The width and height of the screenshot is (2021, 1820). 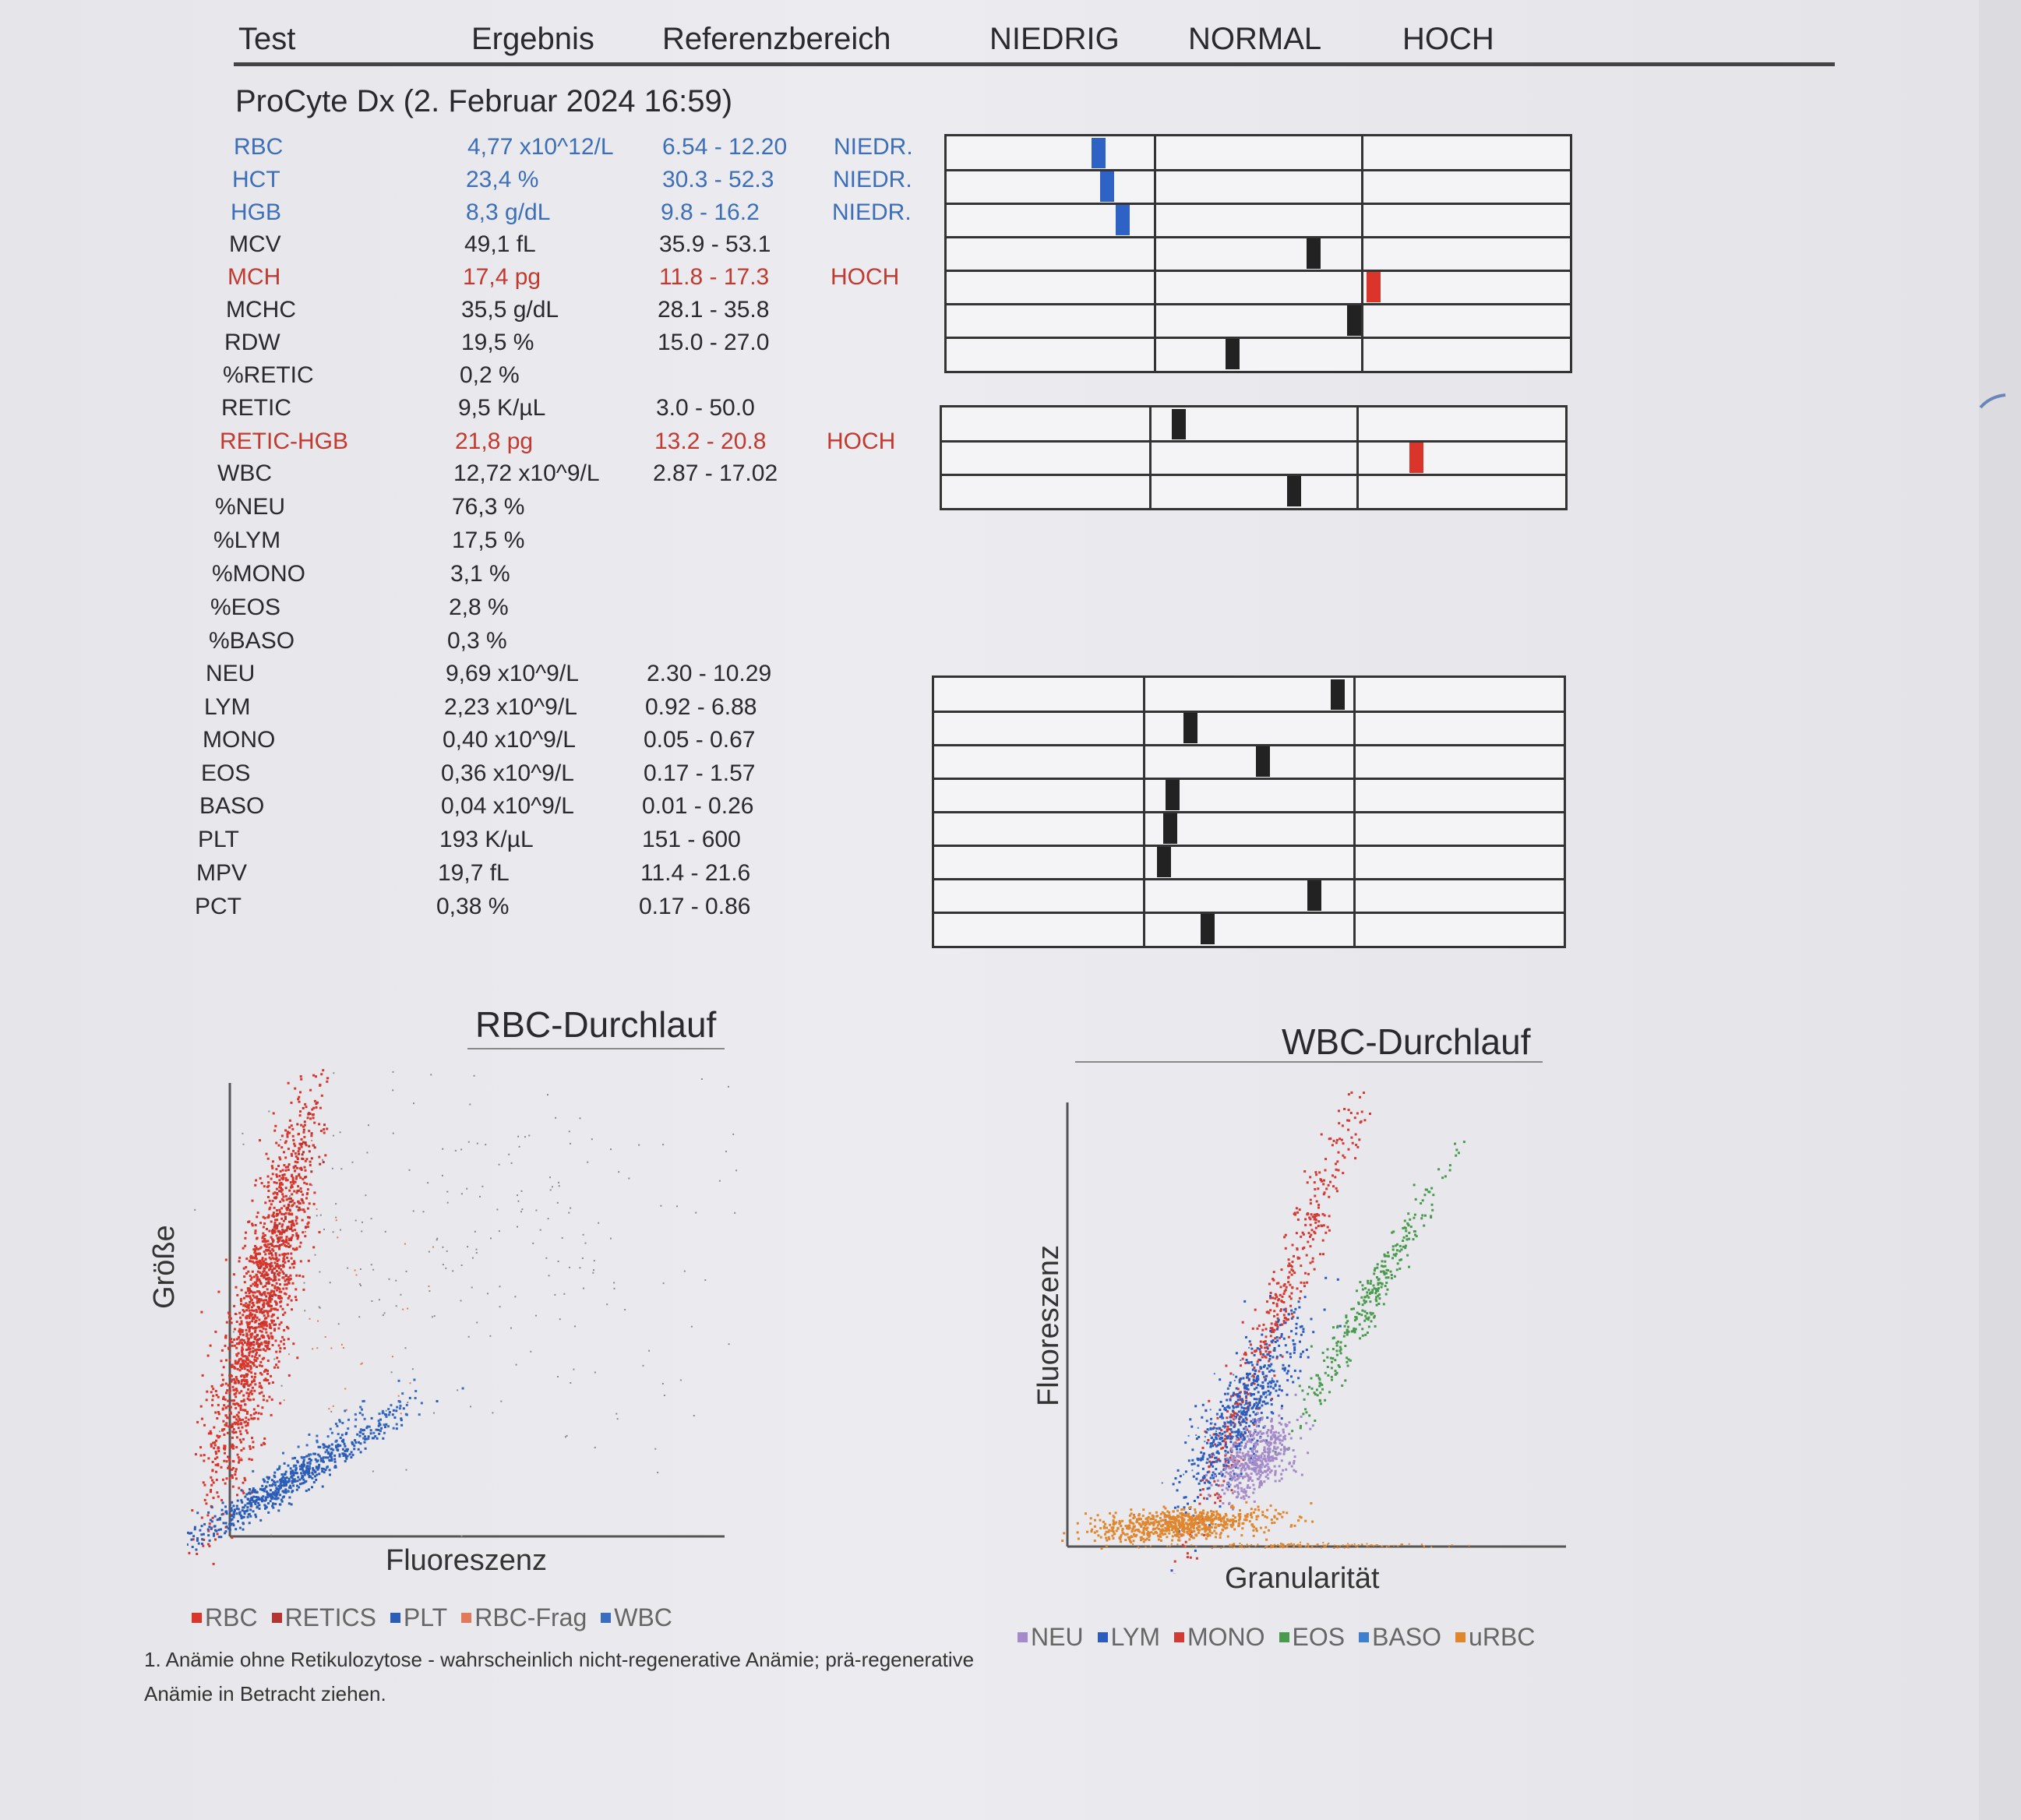 What do you see at coordinates (1259, 1452) in the screenshot?
I see `neu-cluster` at bounding box center [1259, 1452].